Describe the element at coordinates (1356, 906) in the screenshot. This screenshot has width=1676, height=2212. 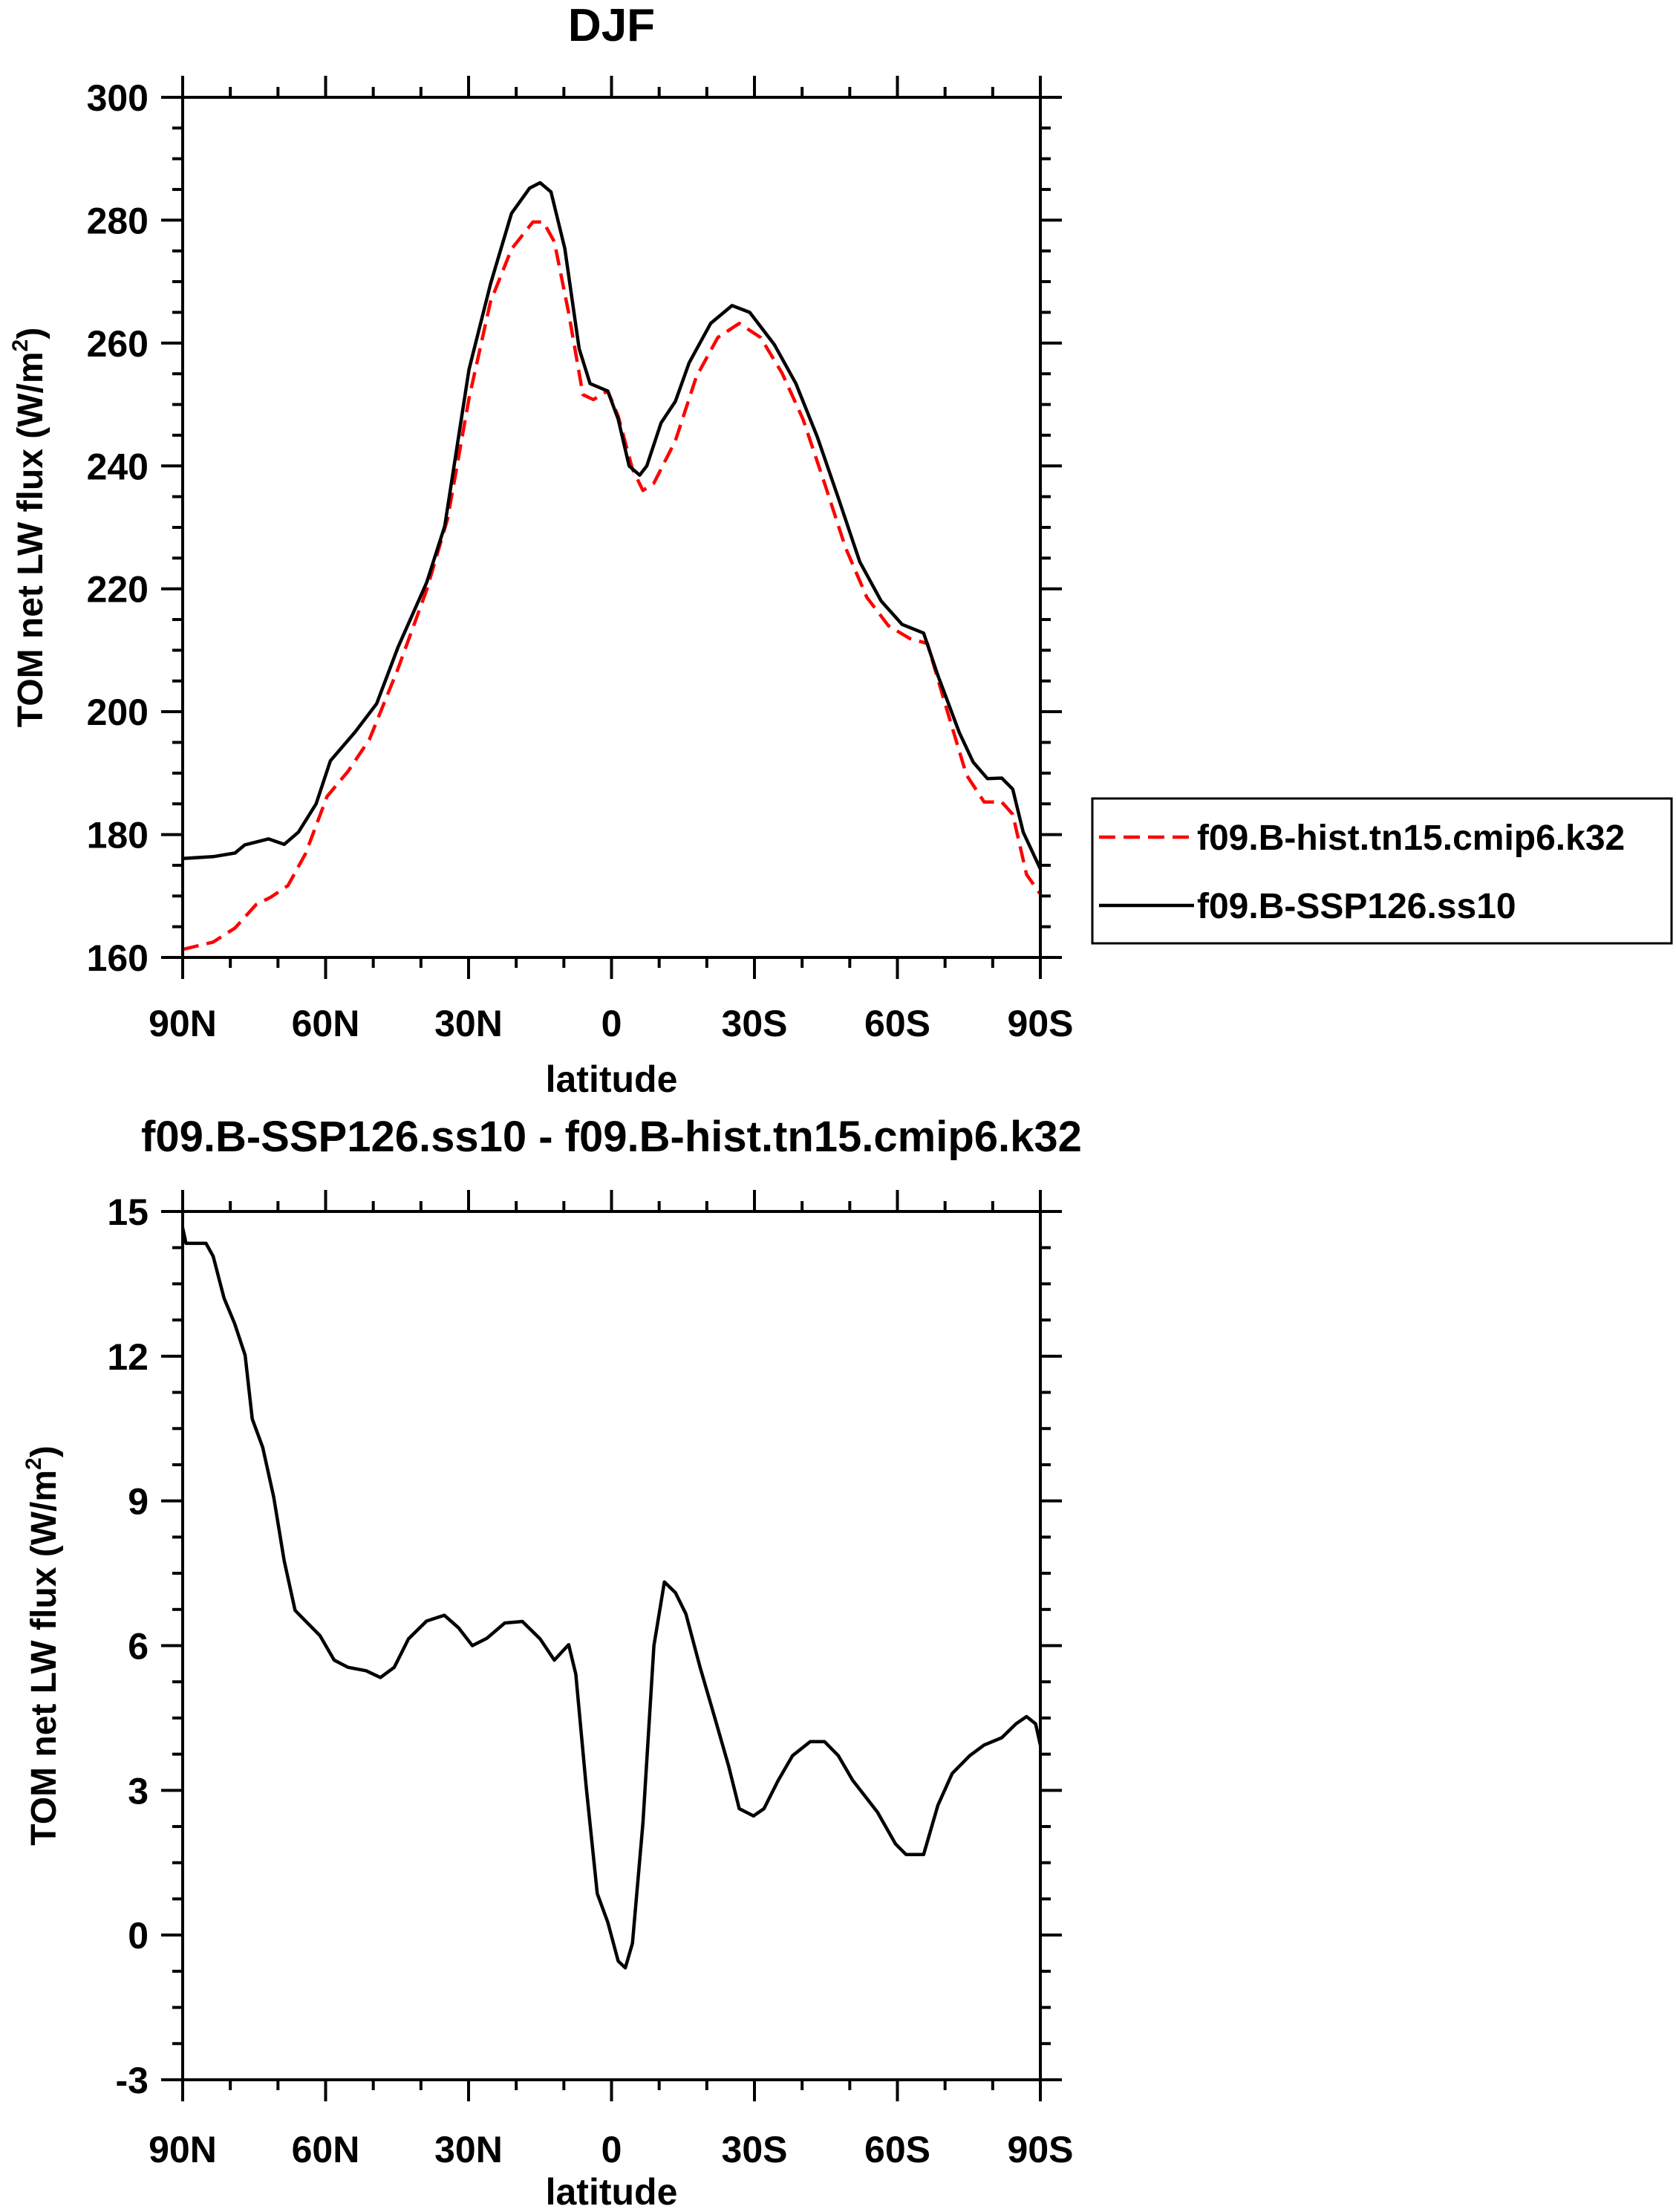
I see `legend-label-2: f09.B-SSP126.ss10` at that location.